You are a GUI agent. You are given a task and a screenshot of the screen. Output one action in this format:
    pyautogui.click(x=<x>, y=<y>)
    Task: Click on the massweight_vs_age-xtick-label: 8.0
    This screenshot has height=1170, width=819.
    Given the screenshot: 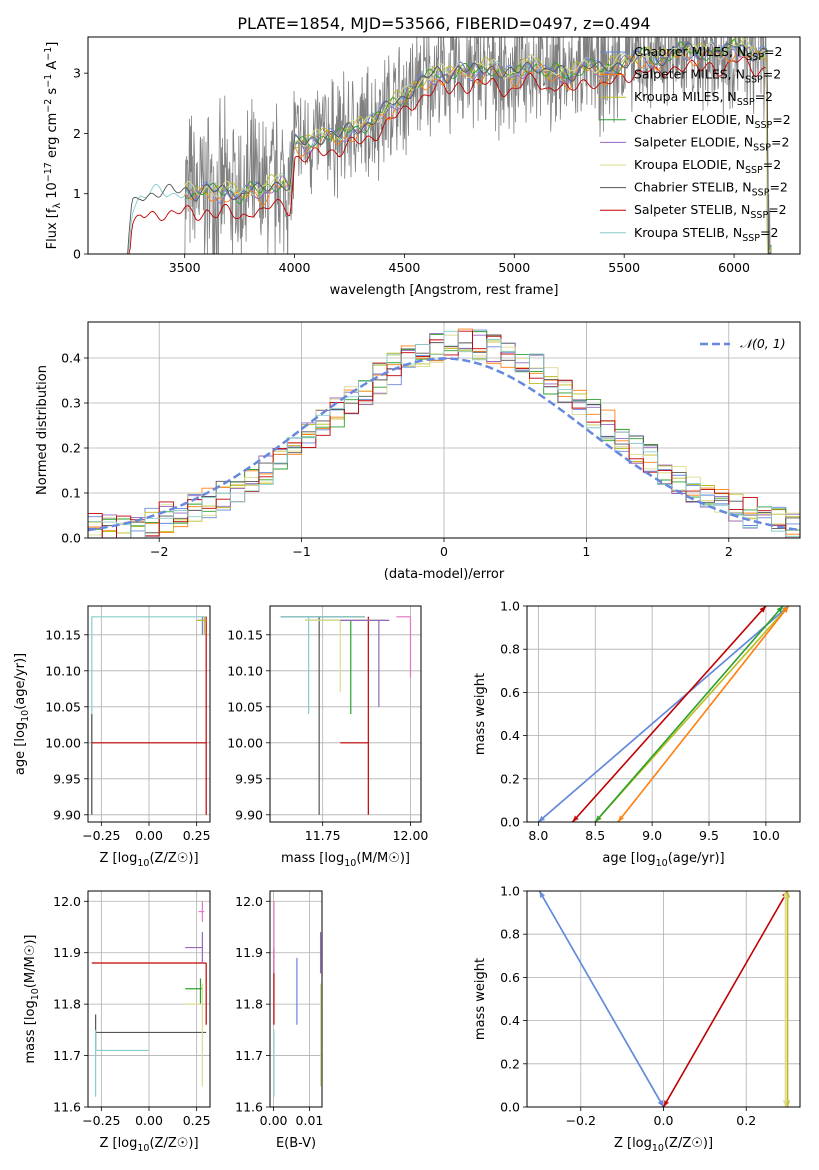 What is the action you would take?
    pyautogui.click(x=538, y=835)
    